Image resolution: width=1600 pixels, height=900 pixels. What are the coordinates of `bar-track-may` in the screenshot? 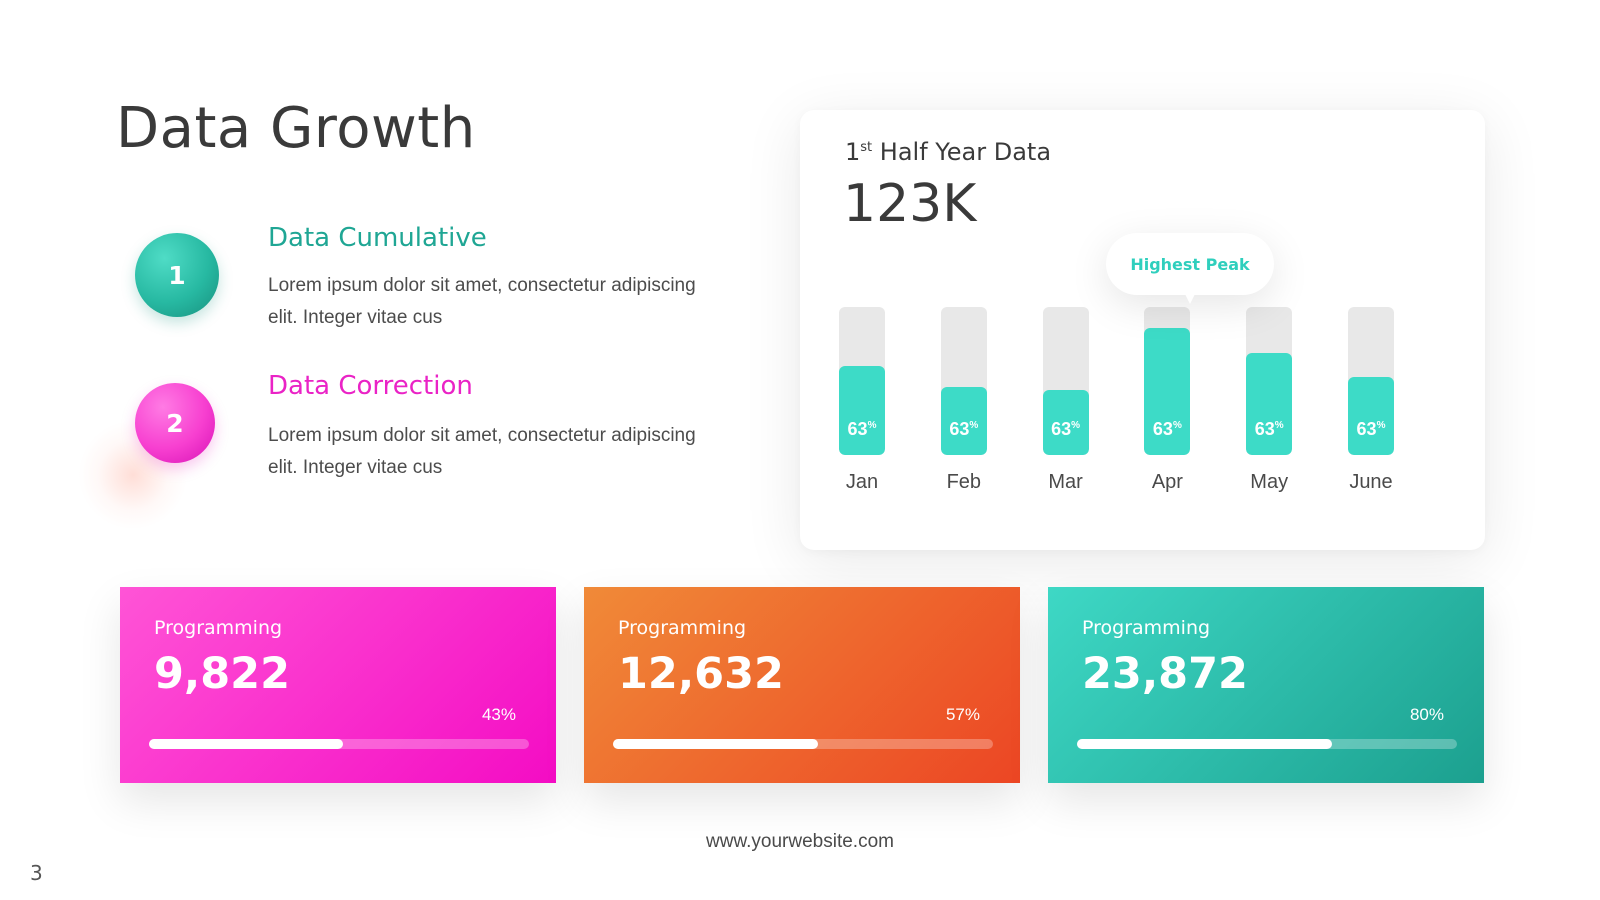 It's located at (1269, 381).